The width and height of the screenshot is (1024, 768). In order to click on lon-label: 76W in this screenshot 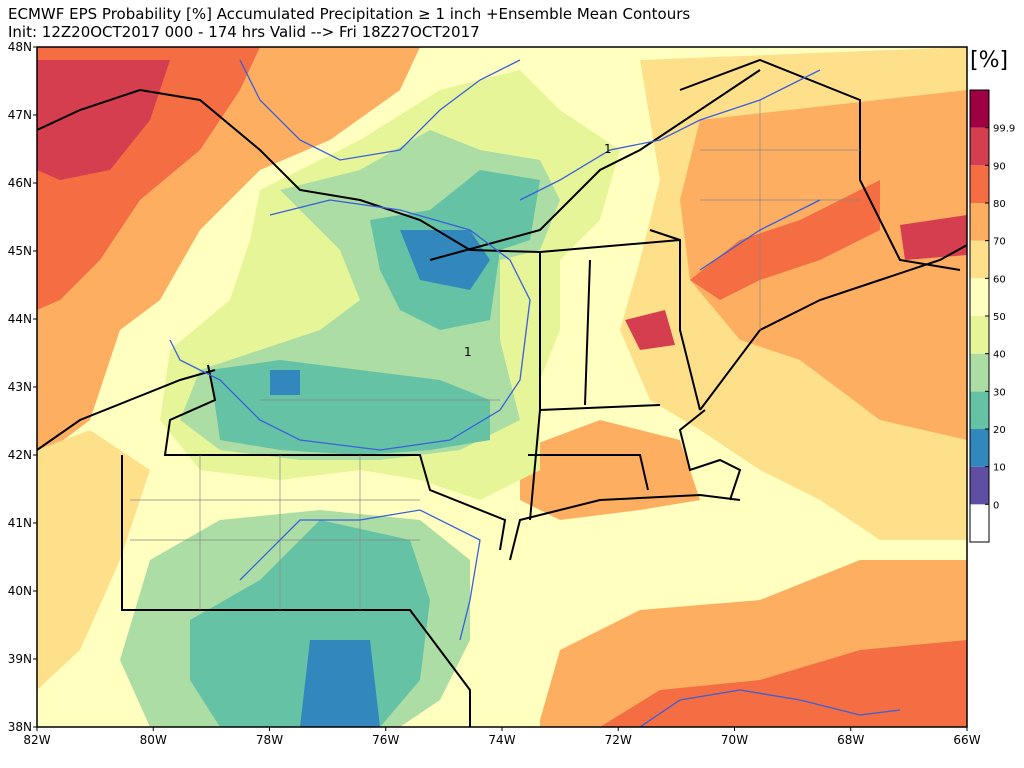, I will do `click(385, 740)`.